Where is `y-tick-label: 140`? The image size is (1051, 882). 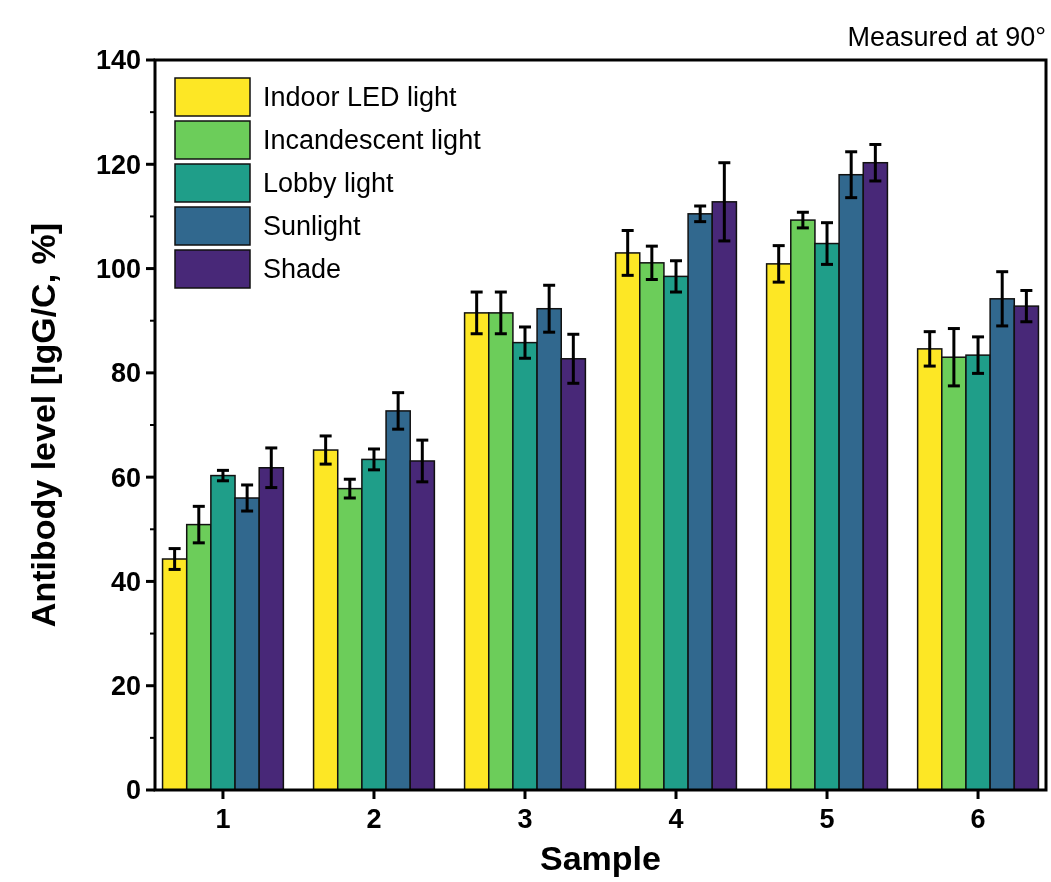 y-tick-label: 140 is located at coordinates (118, 60).